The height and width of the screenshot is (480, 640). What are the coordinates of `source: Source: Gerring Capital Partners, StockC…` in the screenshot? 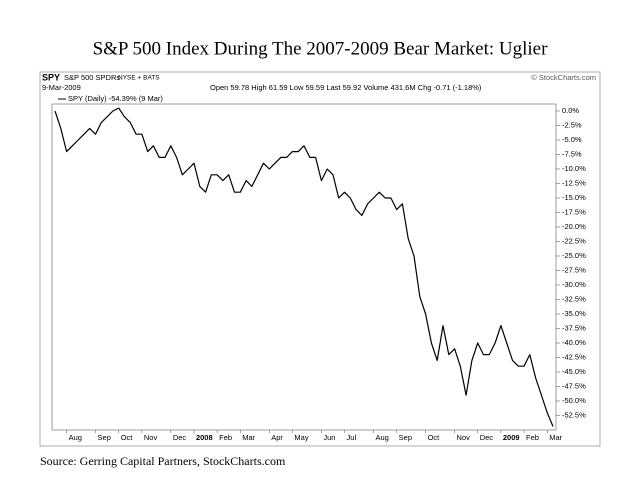 It's located at (163, 461).